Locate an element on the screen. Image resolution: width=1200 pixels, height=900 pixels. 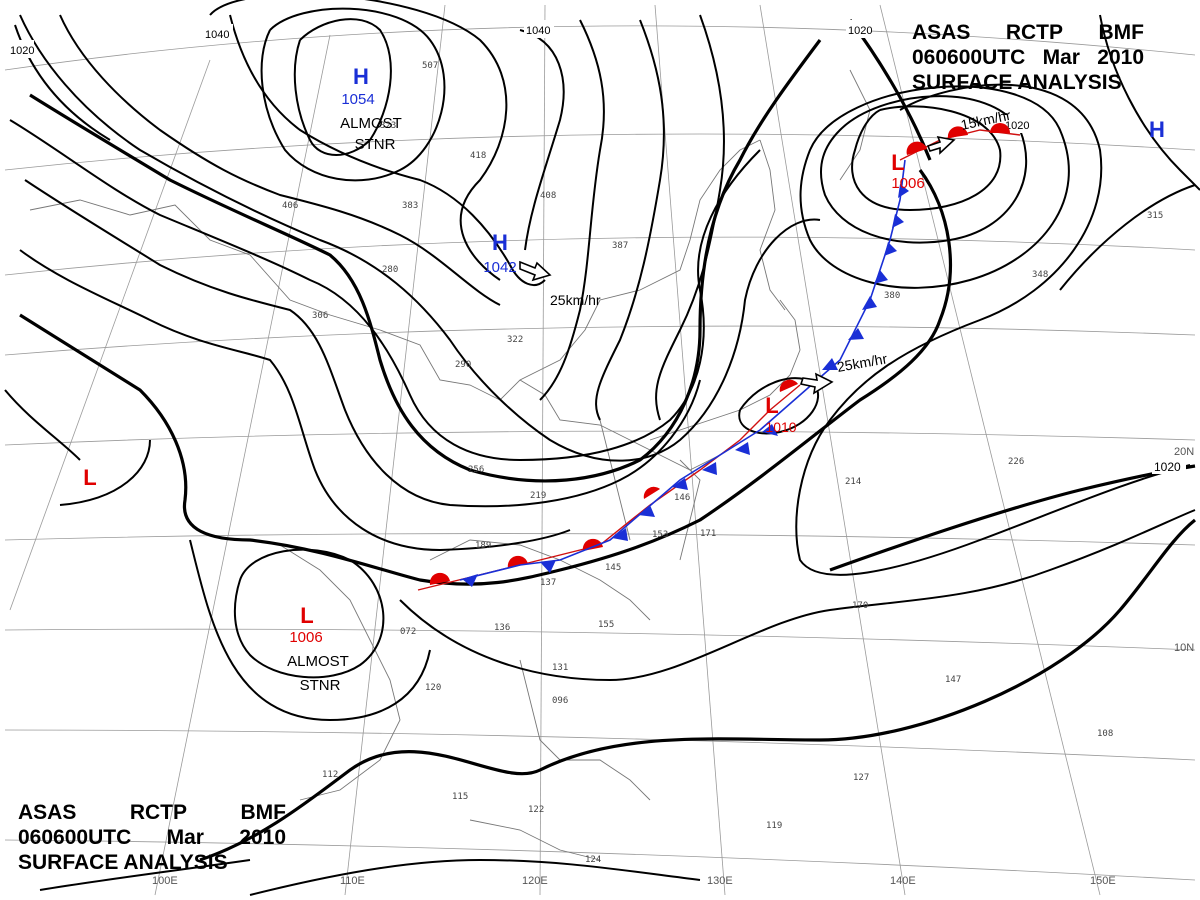
station-value: 145 is located at coordinates (613, 568).